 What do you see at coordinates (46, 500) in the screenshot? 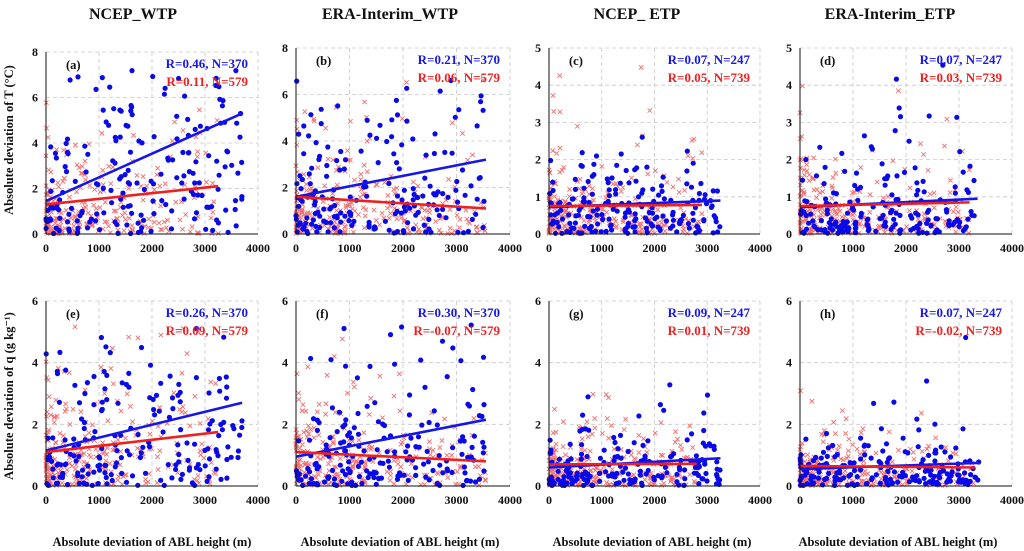
I see `x-tick-label: 0` at bounding box center [46, 500].